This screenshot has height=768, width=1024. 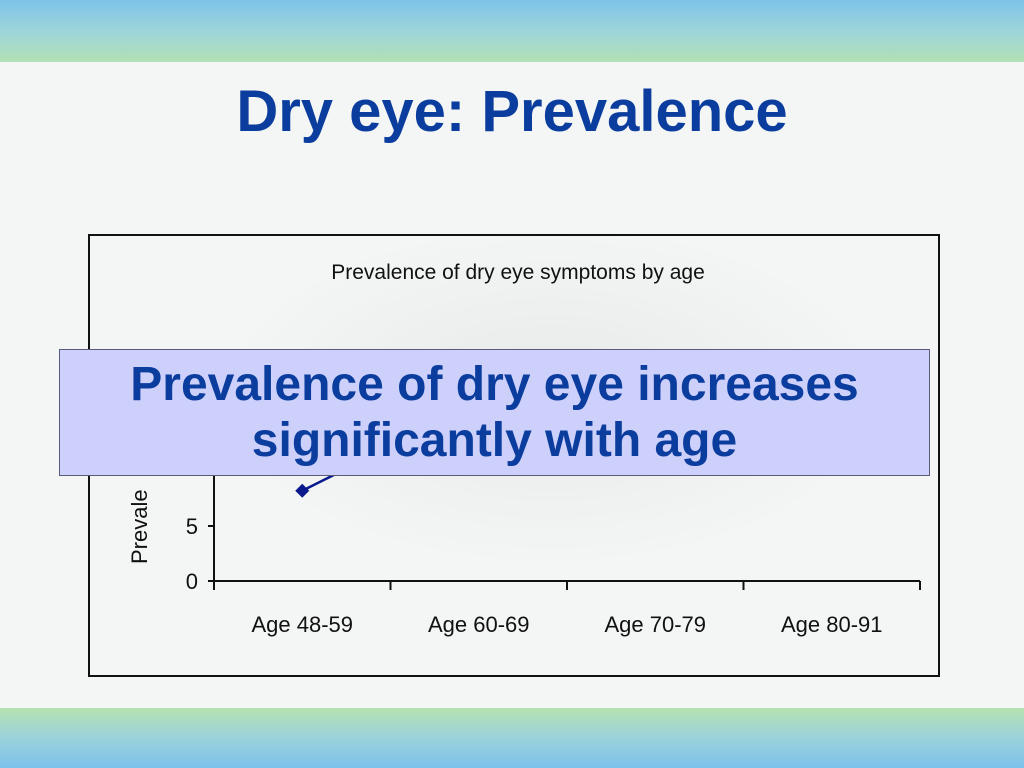 What do you see at coordinates (655, 624) in the screenshot?
I see `x-category-label: Age 70-79` at bounding box center [655, 624].